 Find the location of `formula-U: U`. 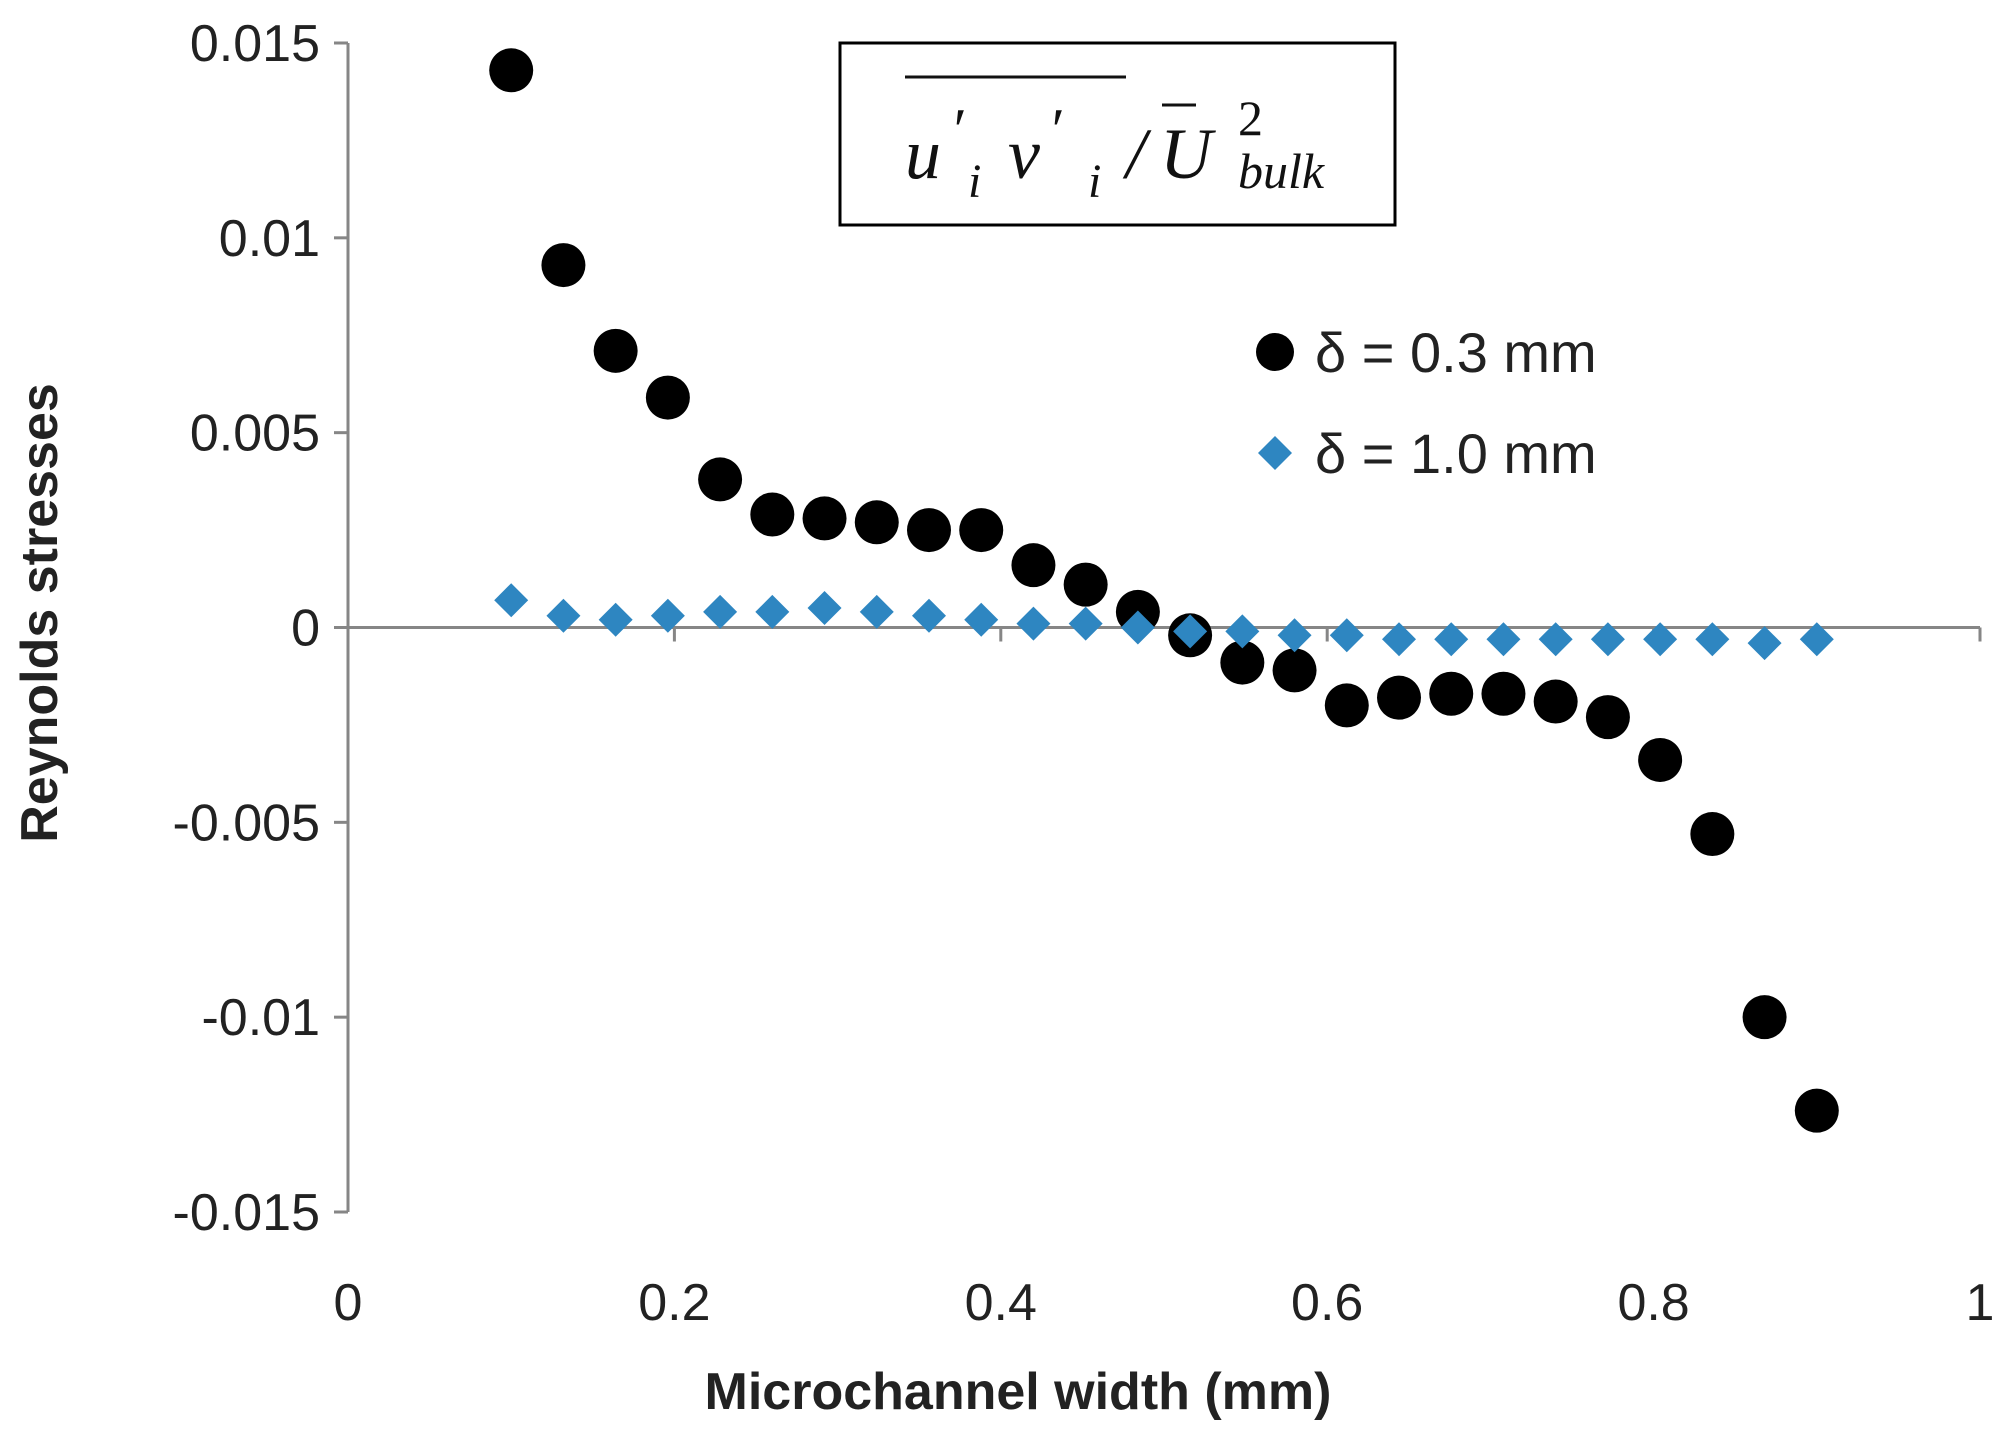

formula-U: U is located at coordinates (1188, 154).